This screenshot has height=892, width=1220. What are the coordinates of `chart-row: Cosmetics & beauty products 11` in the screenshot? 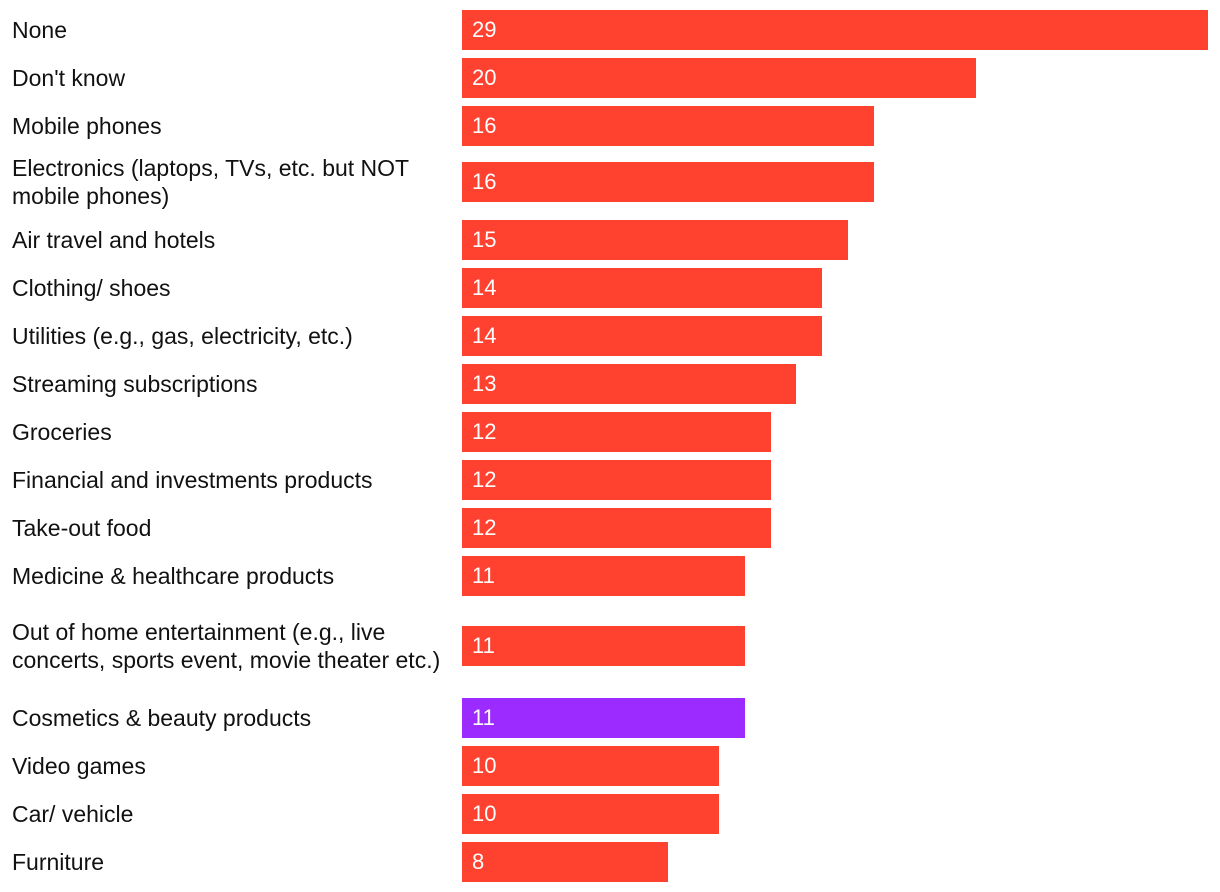 It's located at (610, 718).